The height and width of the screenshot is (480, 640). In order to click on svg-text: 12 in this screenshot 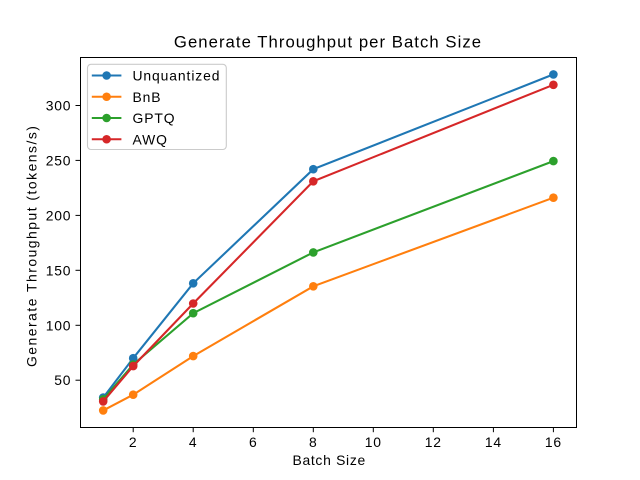, I will do `click(433, 442)`.